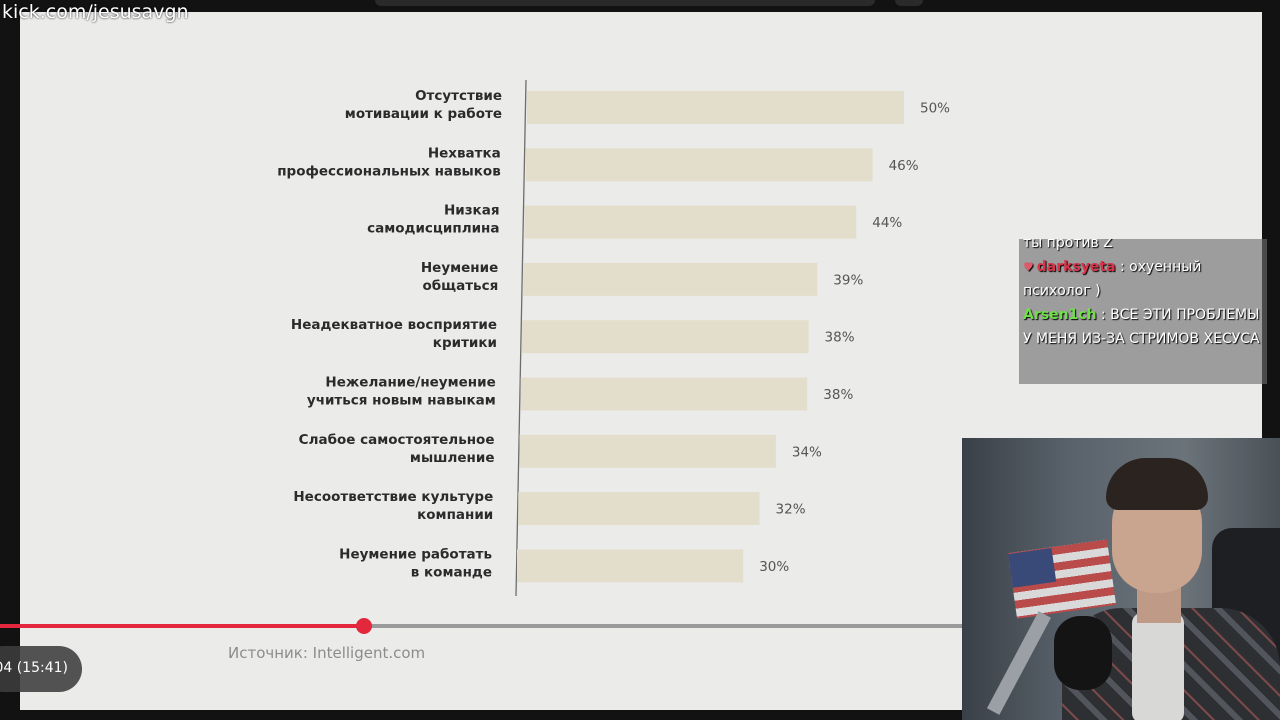 This screenshot has height=720, width=1280. Describe the element at coordinates (481, 626) in the screenshot. I see `video-progress-bar` at that location.